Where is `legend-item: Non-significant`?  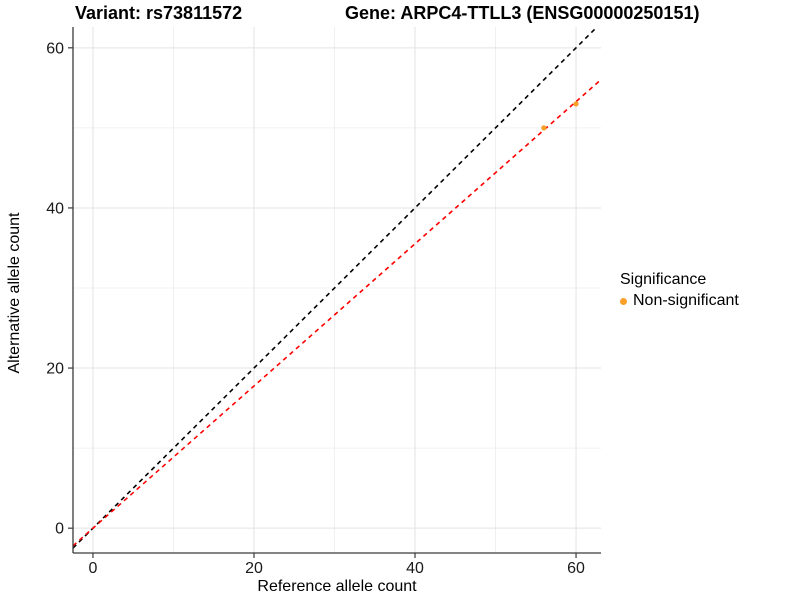
legend-item: Non-significant is located at coordinates (679, 301).